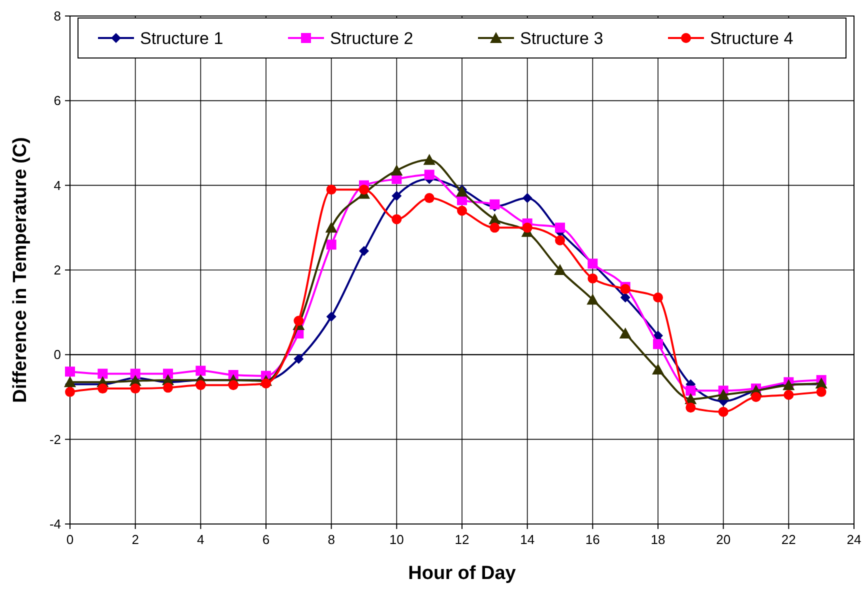  Describe the element at coordinates (752, 38) in the screenshot. I see `legend-label: Structure 4` at that location.